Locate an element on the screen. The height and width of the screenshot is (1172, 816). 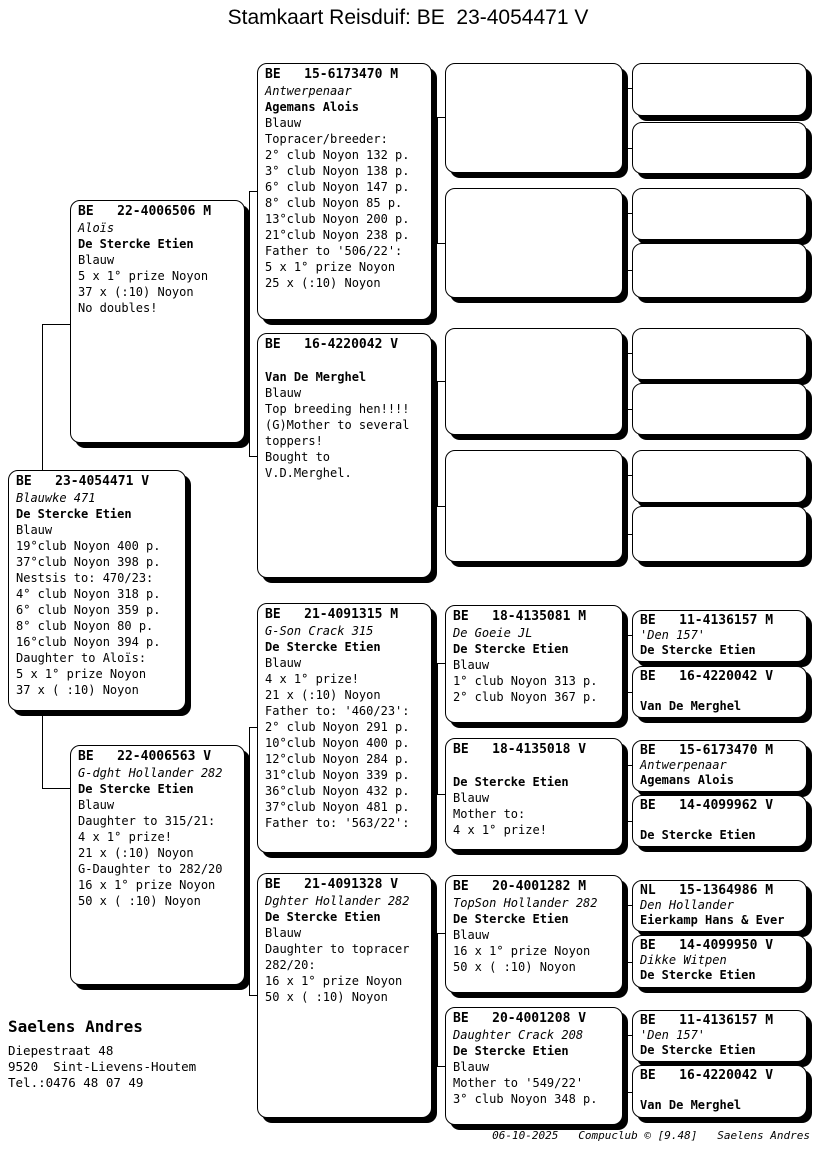
ring-number: BE 20-4001282 M is located at coordinates (520, 886).